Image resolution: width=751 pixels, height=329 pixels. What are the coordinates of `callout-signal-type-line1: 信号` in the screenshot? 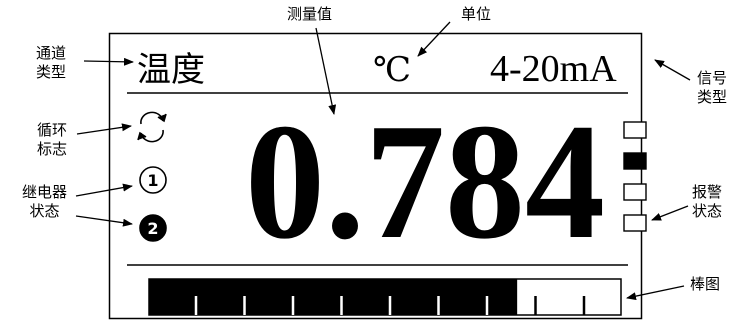 It's located at (712, 78).